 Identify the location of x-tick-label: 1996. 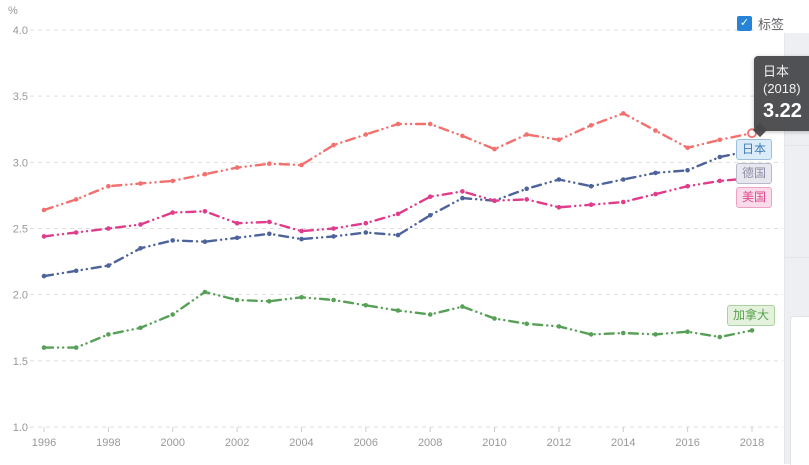
(44, 443).